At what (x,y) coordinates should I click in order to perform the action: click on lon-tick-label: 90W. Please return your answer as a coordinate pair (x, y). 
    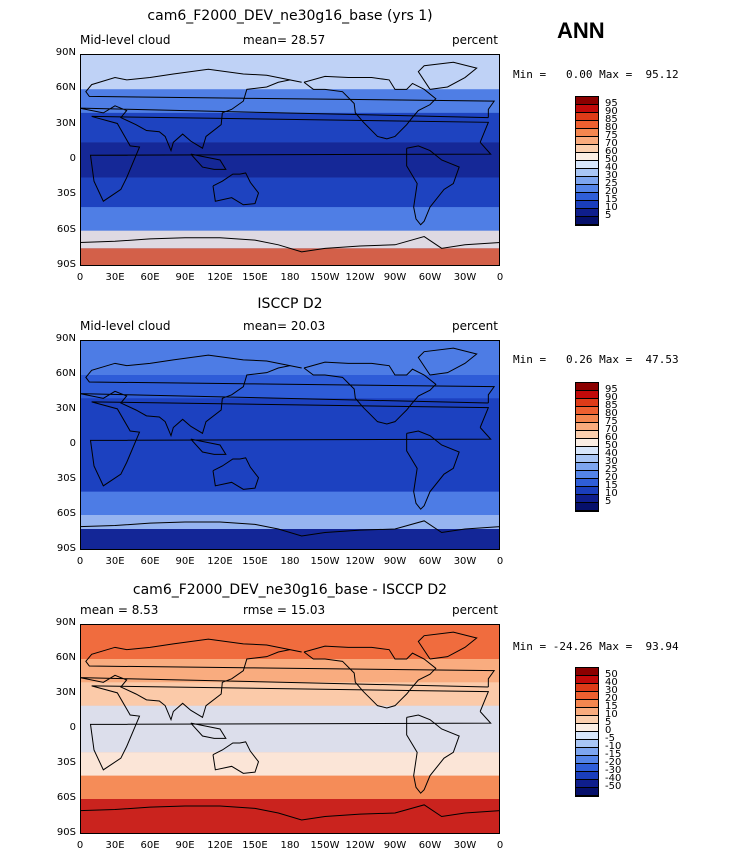
    Looking at the image, I should click on (395, 845).